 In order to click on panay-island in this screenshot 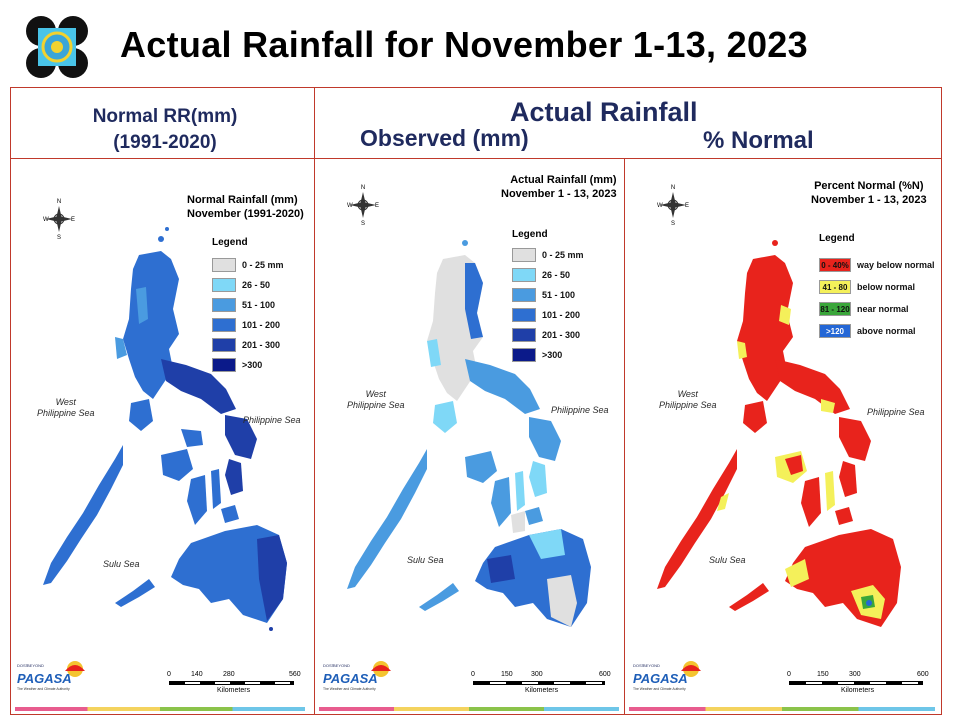, I will do `click(481, 467)`.